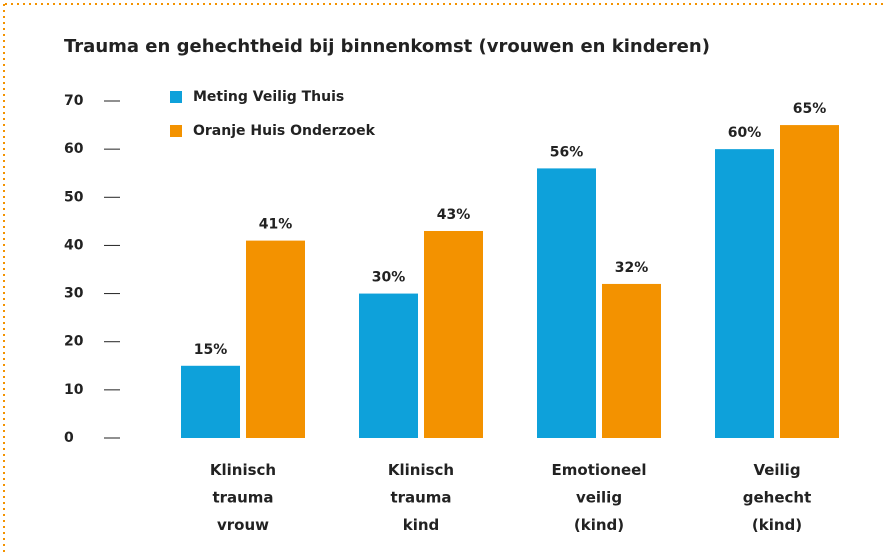 The image size is (885, 555). I want to click on x-tick-label: Klinisch trauma kind, so click(421, 497).